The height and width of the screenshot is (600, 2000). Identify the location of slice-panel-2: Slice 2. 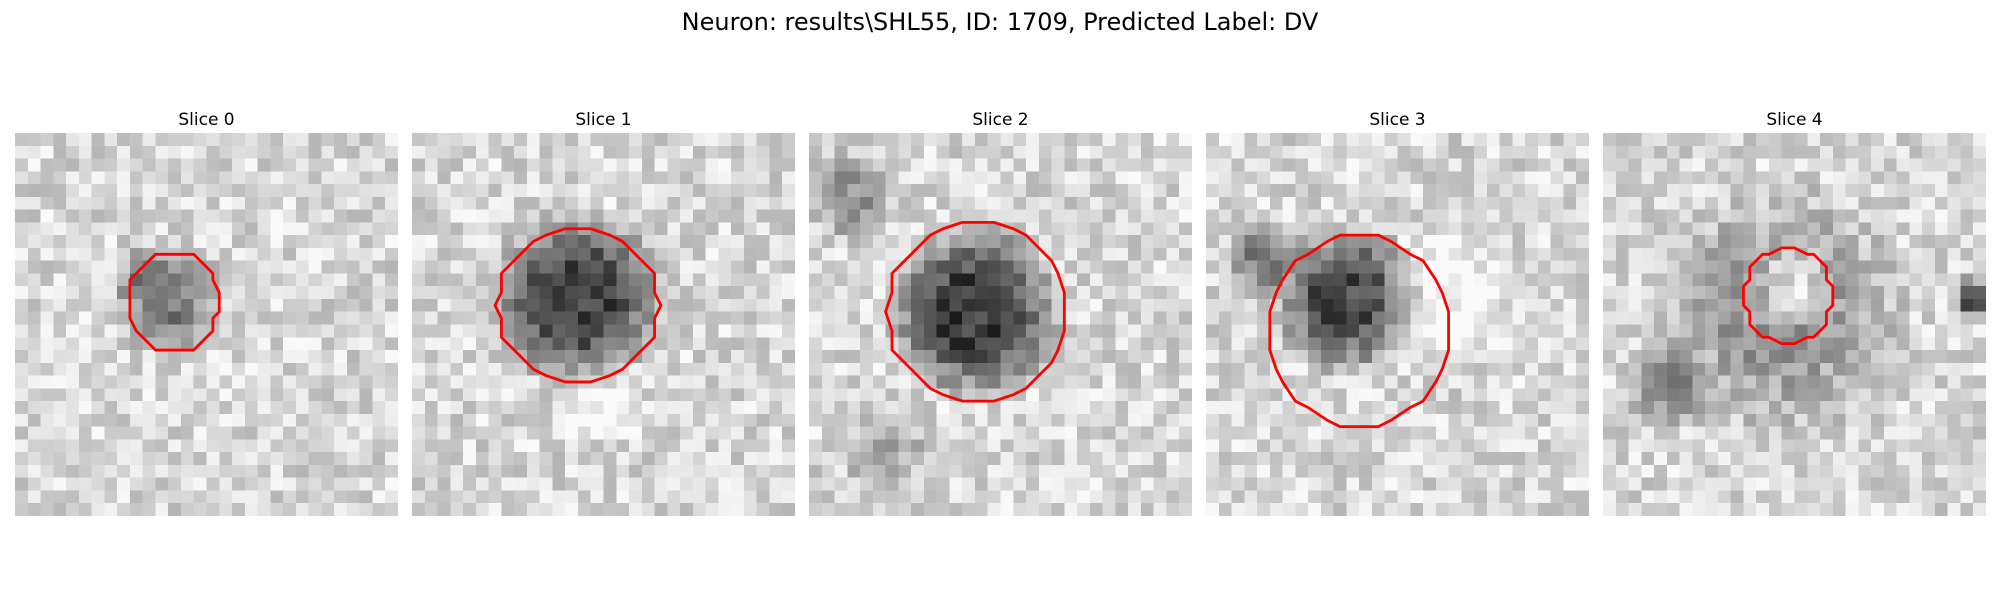
(1000, 312).